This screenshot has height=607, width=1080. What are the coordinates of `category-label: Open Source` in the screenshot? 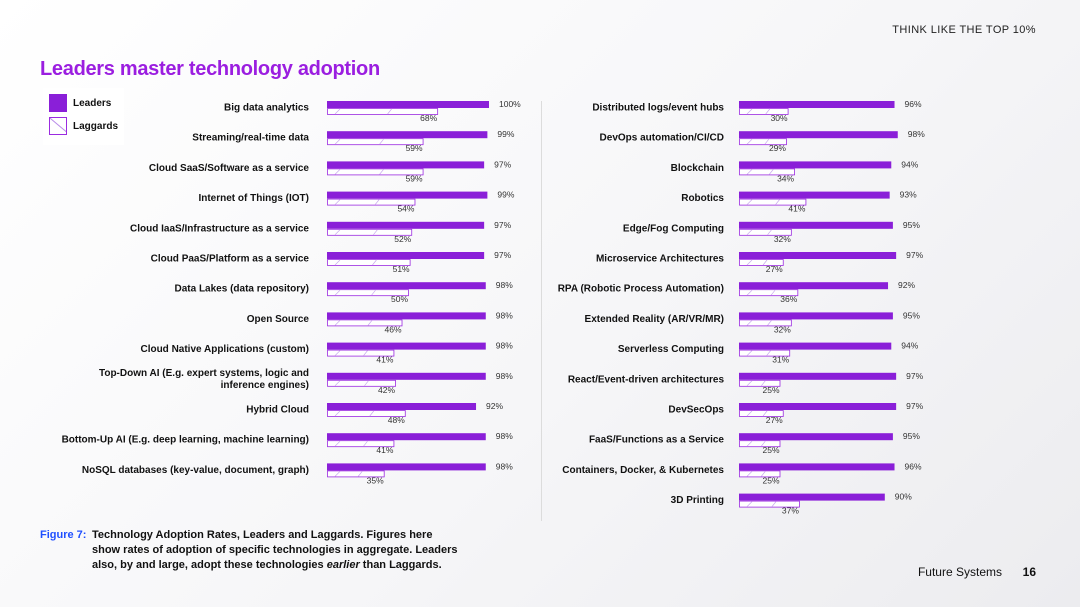 It's located at (278, 319).